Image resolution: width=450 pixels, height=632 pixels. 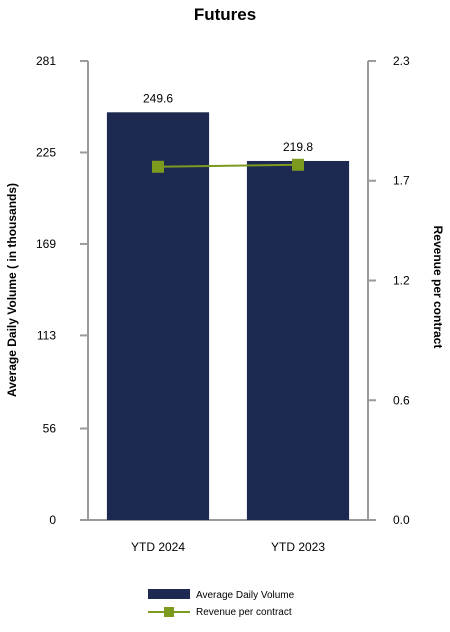 What do you see at coordinates (401, 400) in the screenshot?
I see `right-tick-label: 0.6` at bounding box center [401, 400].